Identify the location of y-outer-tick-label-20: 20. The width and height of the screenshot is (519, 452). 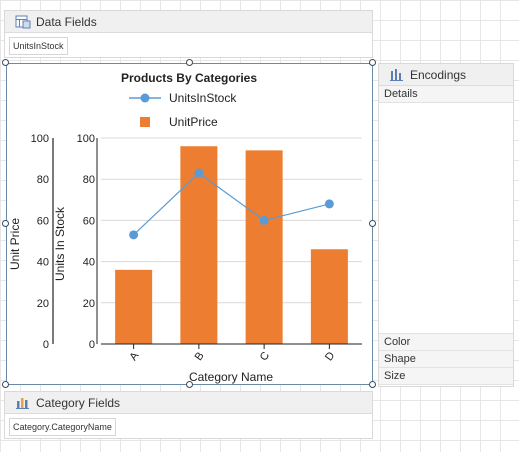
(43, 304).